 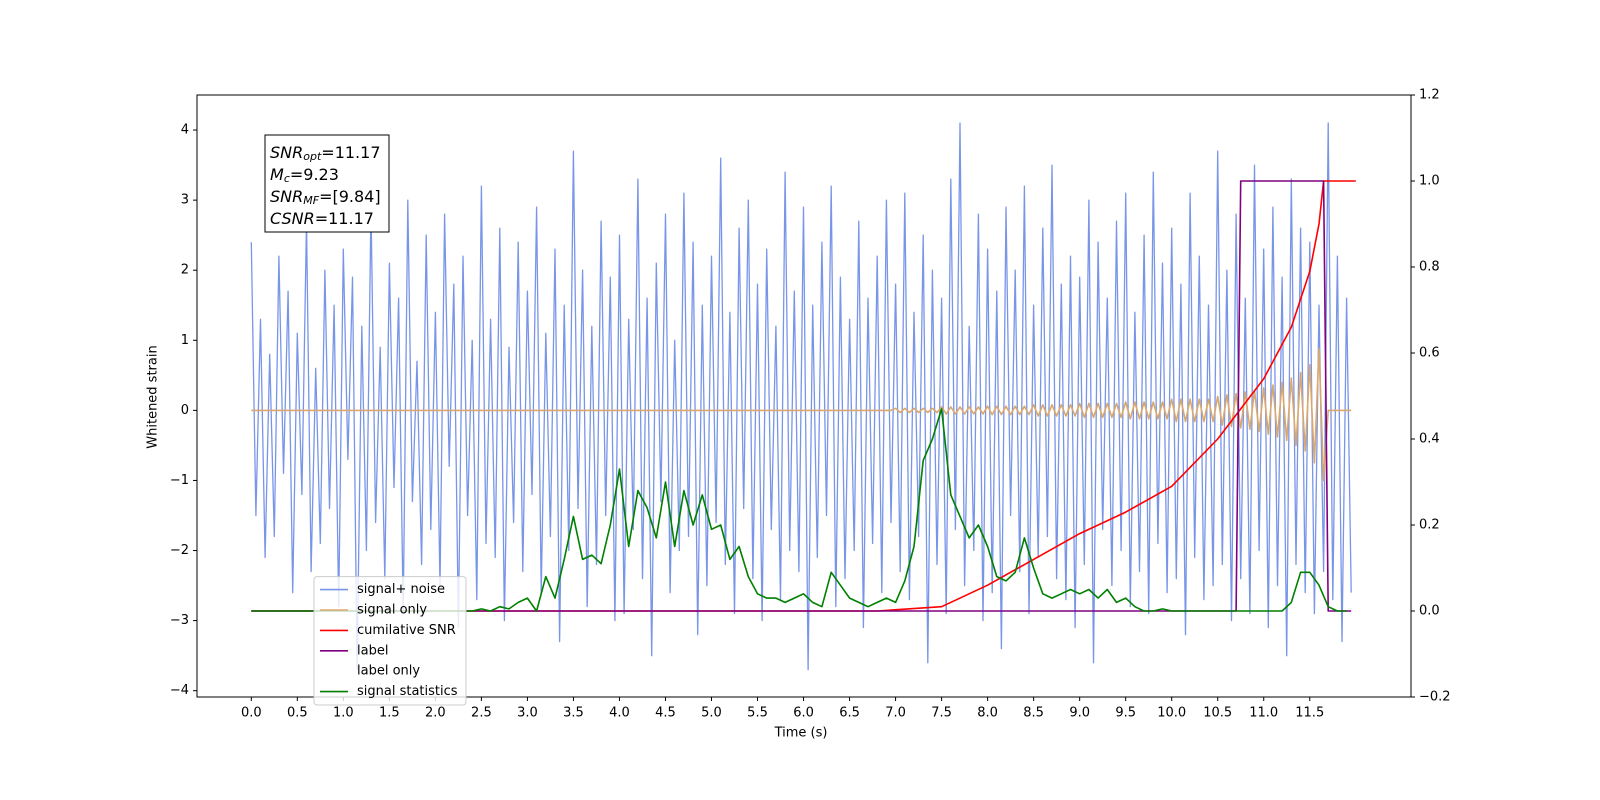 What do you see at coordinates (297, 713) in the screenshot?
I see `x-tick-label: 0.5` at bounding box center [297, 713].